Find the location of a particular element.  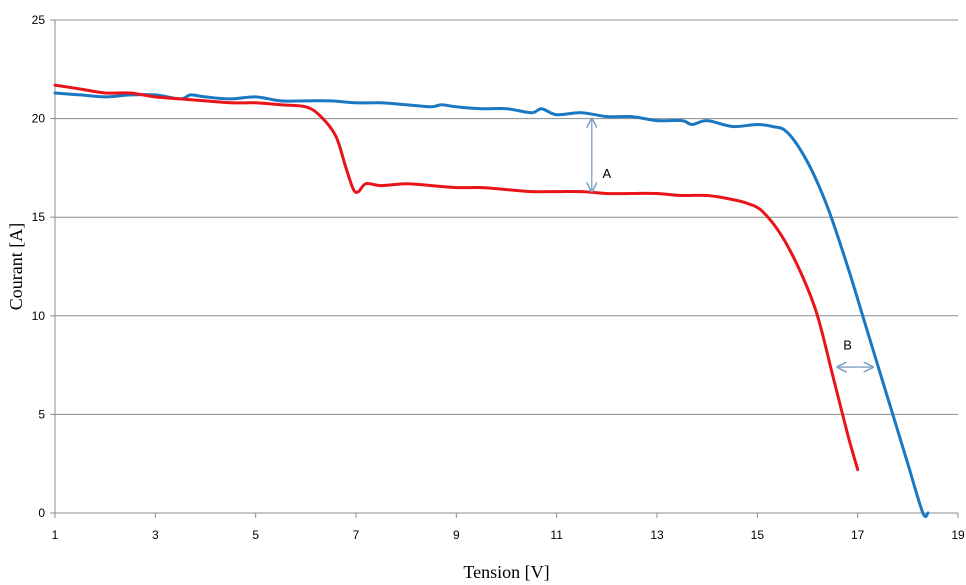

x-tick-label: 9 is located at coordinates (456, 535).